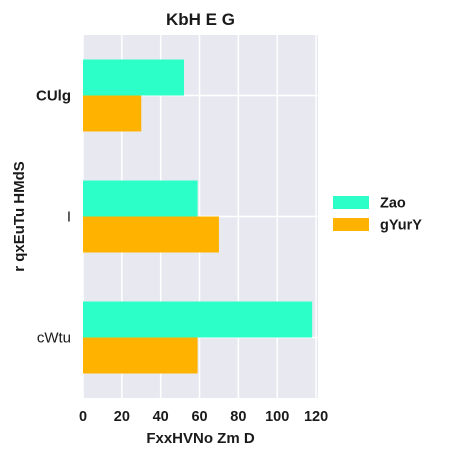 Image resolution: width=456 pixels, height=456 pixels. Describe the element at coordinates (199, 417) in the screenshot. I see `x-tick-label: 60` at that location.